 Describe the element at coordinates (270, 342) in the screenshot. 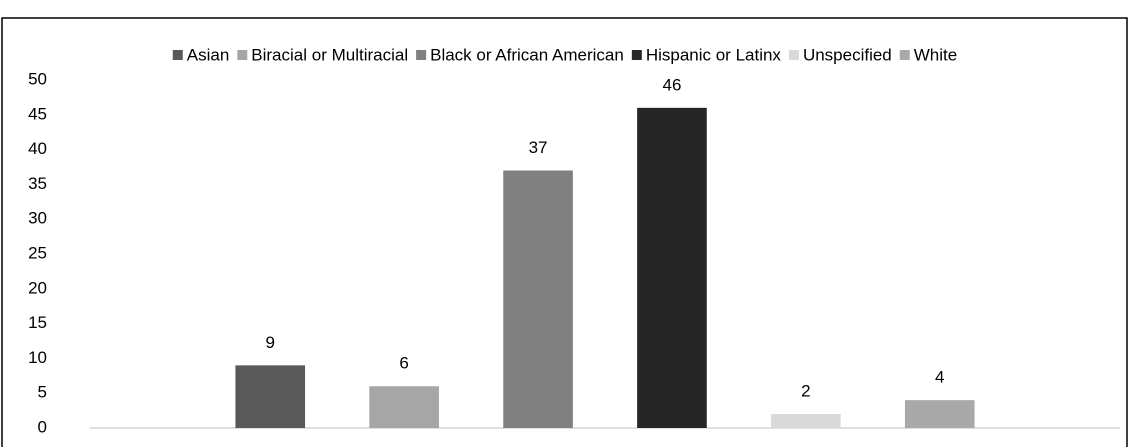

I see `data-label: 9` at that location.